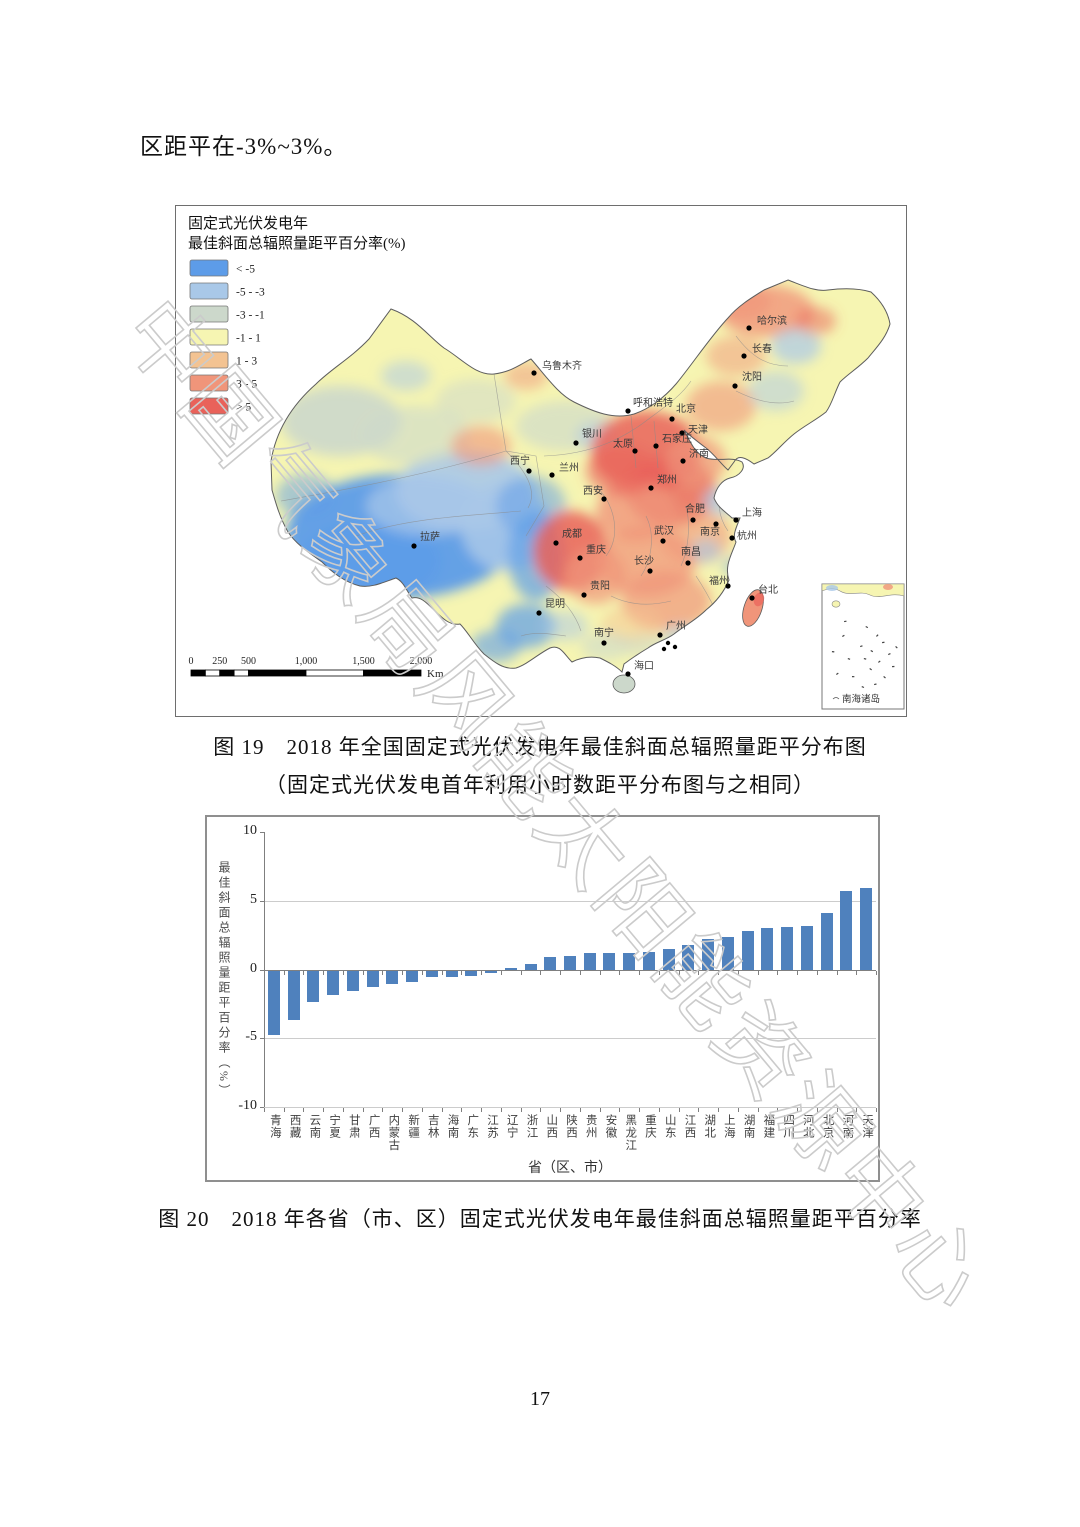 The image size is (1080, 1527). I want to click on bar-北京, so click(826, 941).